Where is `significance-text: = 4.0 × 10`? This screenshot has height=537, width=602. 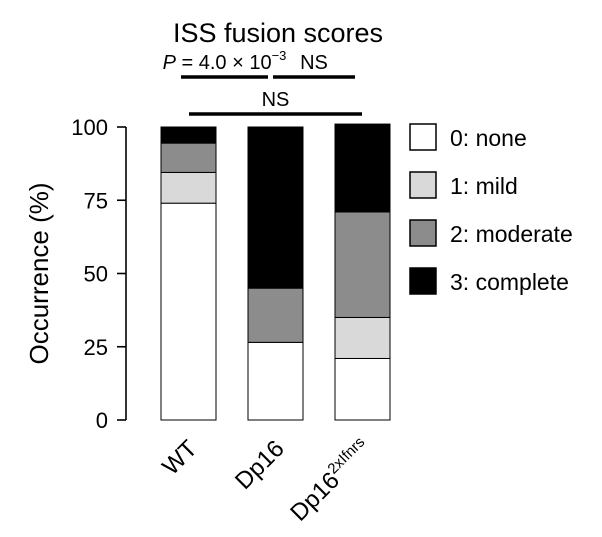
significance-text: = 4.0 × 10 is located at coordinates (224, 63).